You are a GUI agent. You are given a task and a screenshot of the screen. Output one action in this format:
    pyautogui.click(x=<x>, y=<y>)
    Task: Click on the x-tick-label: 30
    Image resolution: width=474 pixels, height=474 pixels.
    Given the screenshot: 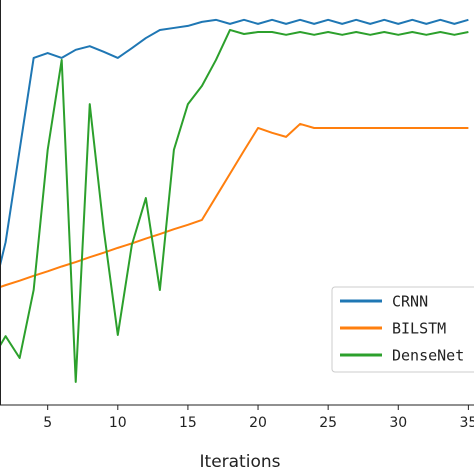 What is the action you would take?
    pyautogui.click(x=398, y=423)
    